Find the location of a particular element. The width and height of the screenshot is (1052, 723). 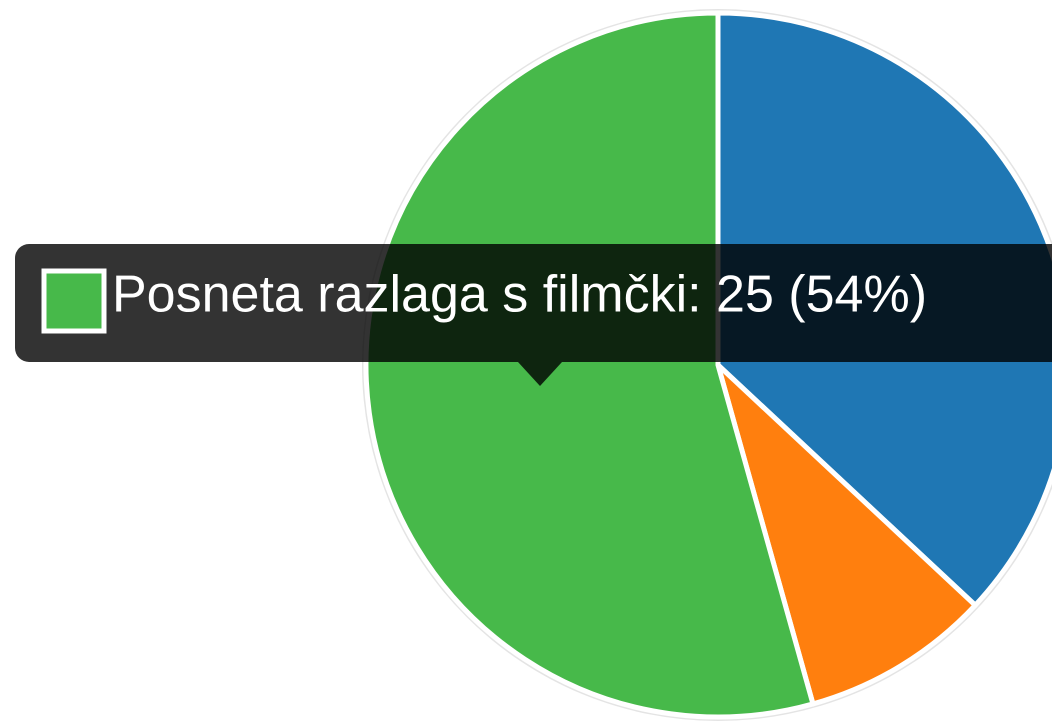

pie-slice is located at coordinates (846, 534).